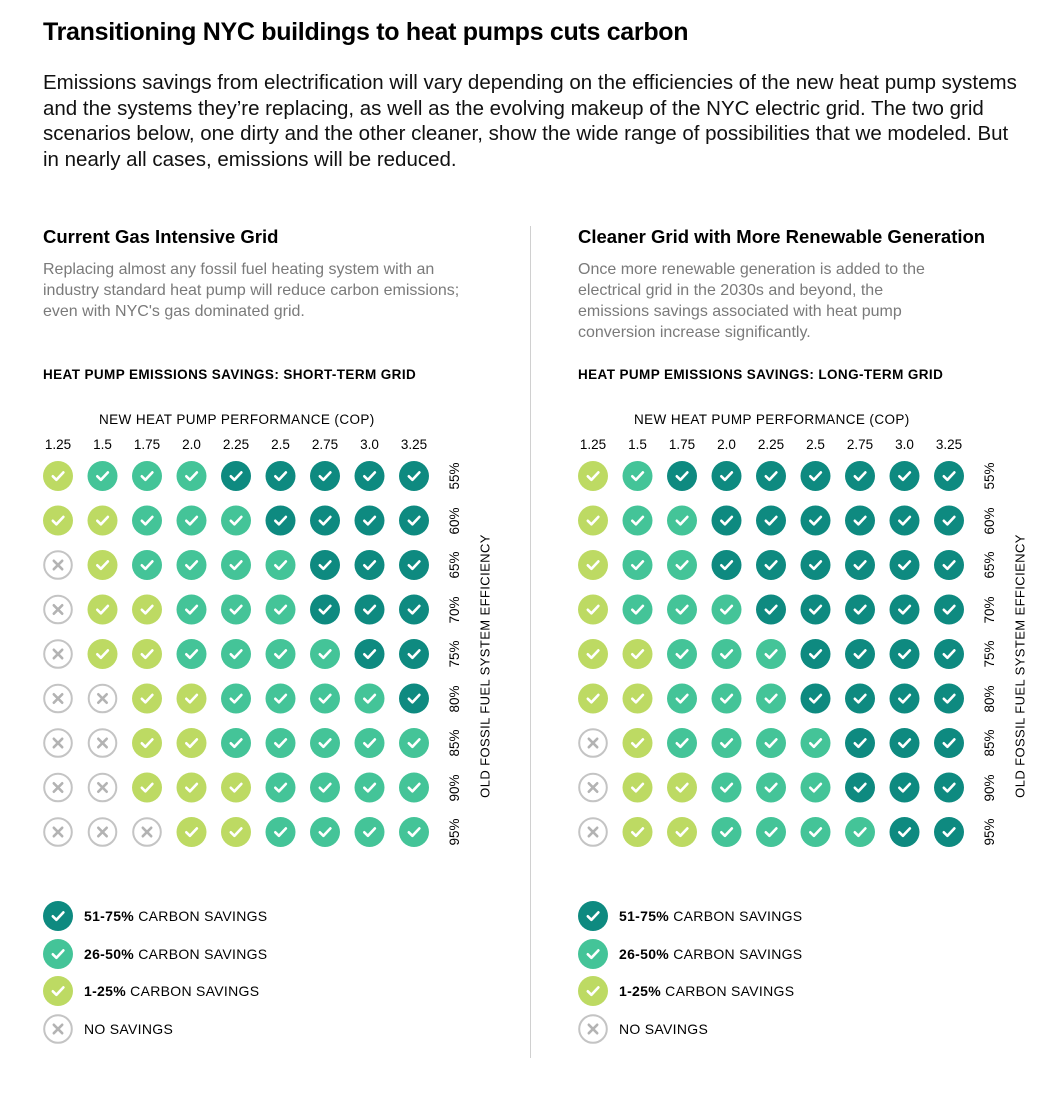 The image size is (1064, 1104). I want to click on y-tick-label: 65%, so click(989, 565).